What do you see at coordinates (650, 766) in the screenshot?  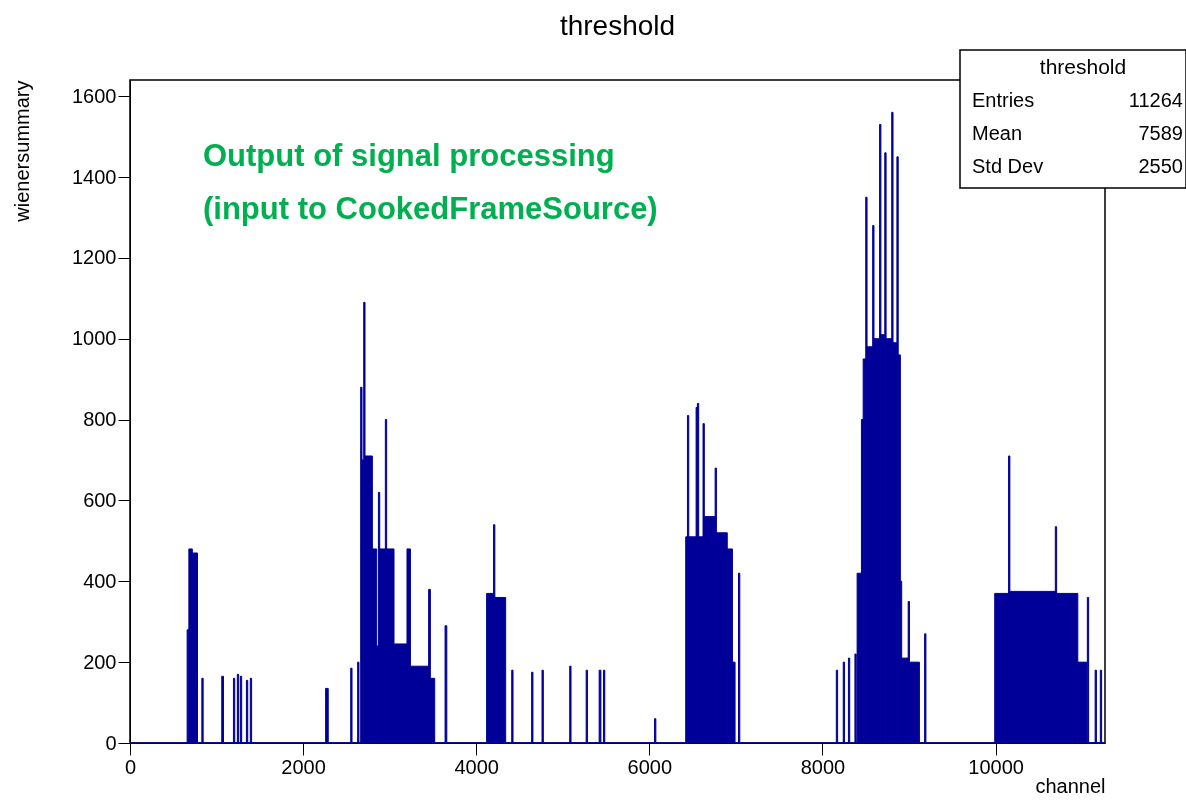 I see `x-tick-label: 6000` at bounding box center [650, 766].